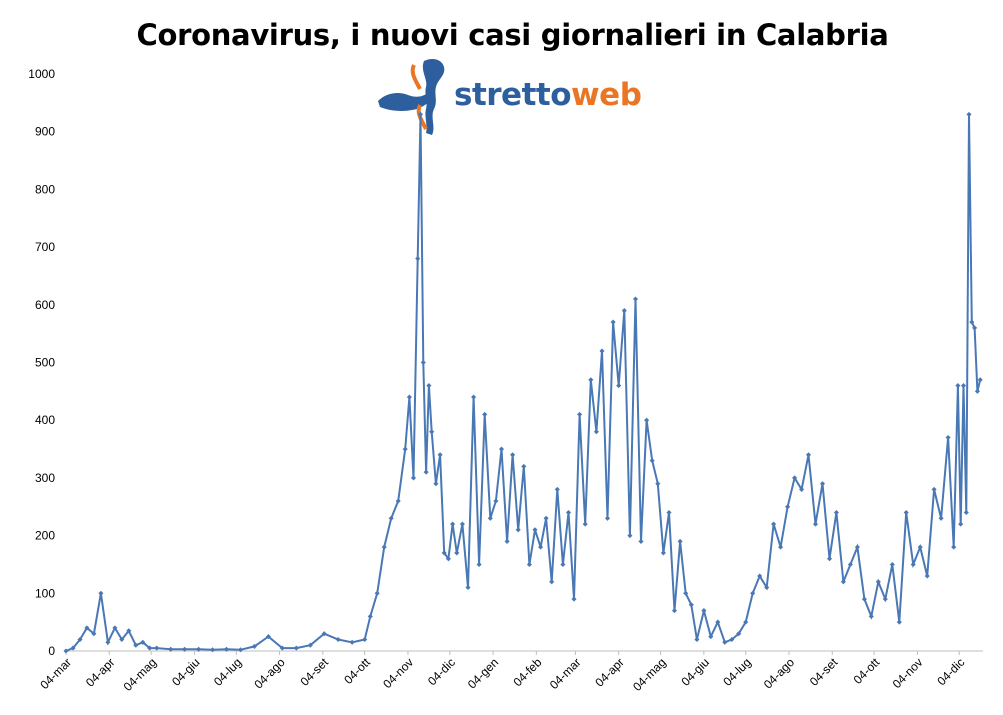  What do you see at coordinates (45, 593) in the screenshot?
I see `y-tick-label: 100` at bounding box center [45, 593].